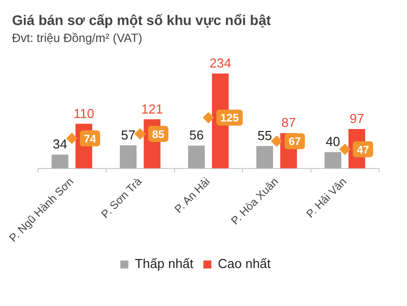 The width and height of the screenshot is (407, 306). What do you see at coordinates (158, 134) in the screenshot?
I see `data-label: 85` at bounding box center [158, 134].